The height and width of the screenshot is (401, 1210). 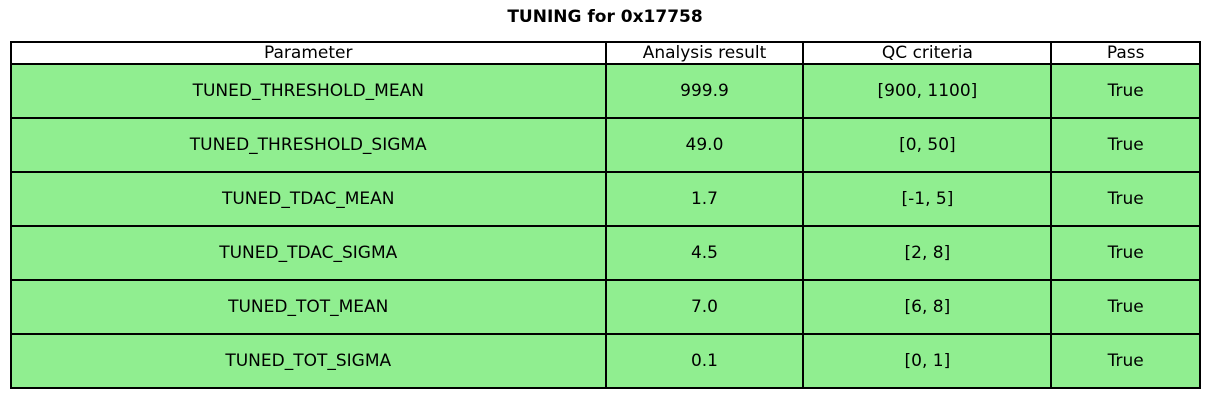 I want to click on table-row: TUNED_THRESHOLD_SIGMA 49.0 [0, 50] True, so click(x=605, y=145).